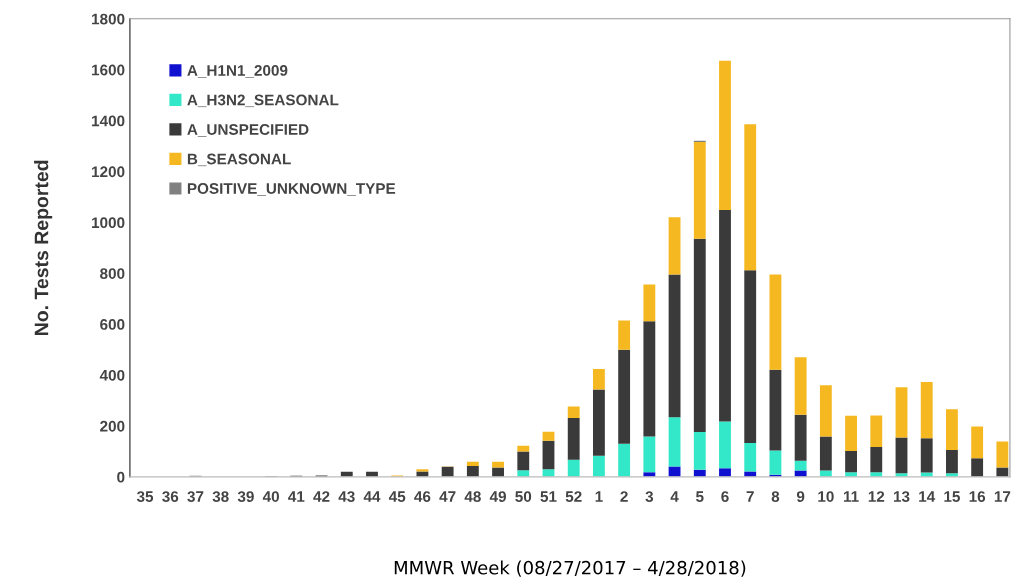 This screenshot has height=588, width=1015. I want to click on legend-label: B_SEASONAL, so click(239, 160).